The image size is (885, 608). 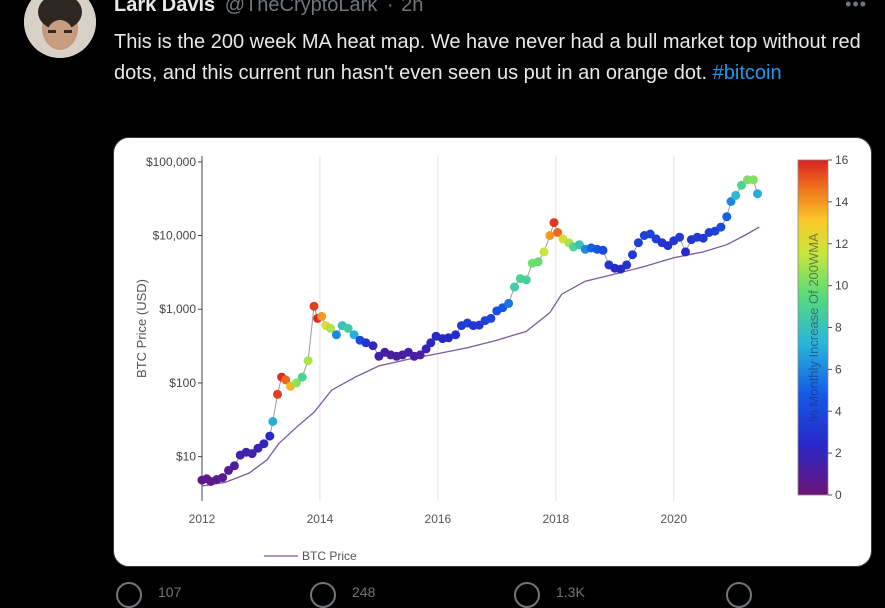 I want to click on y-tick-label: $100, so click(x=182, y=383).